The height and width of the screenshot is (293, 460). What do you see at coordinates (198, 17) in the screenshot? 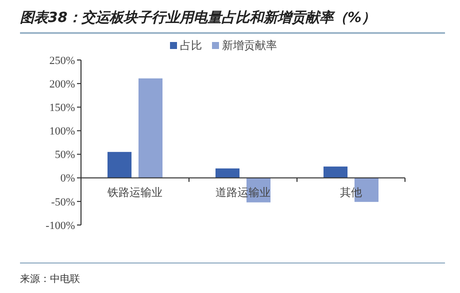
I see `chart-title: 图表38：交运板块子行业用电量占比和新增贡献率（%）` at bounding box center [198, 17].